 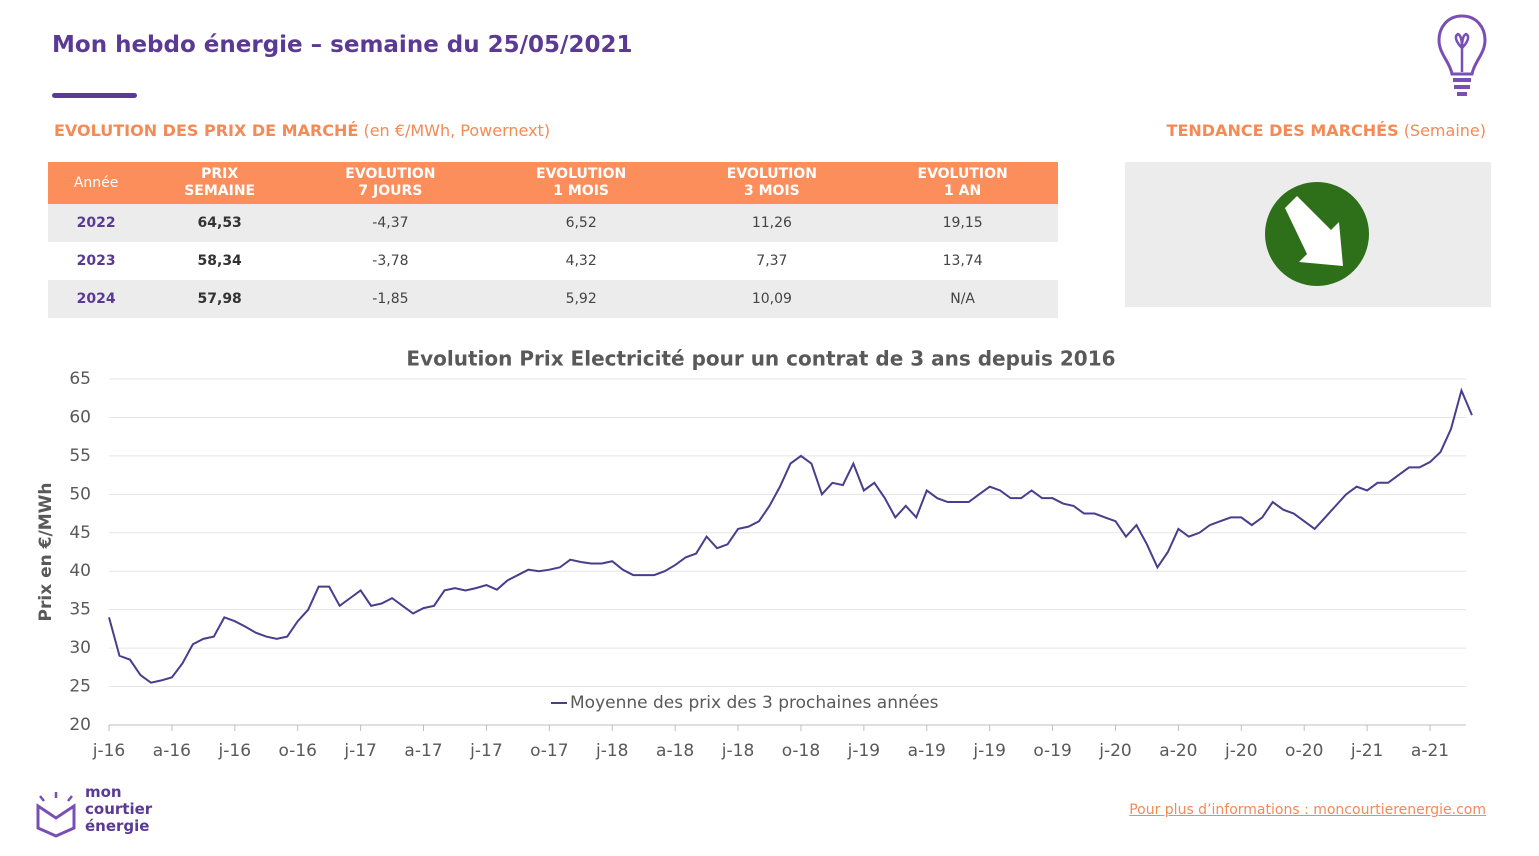 I want to click on title-underline, so click(x=94, y=95).